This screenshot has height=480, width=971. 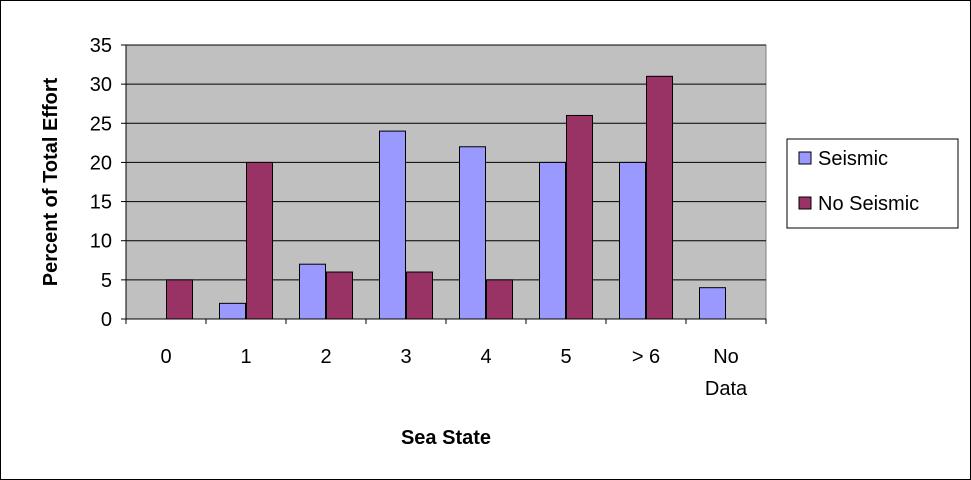 I want to click on y-tick-label: 5, so click(x=106, y=281).